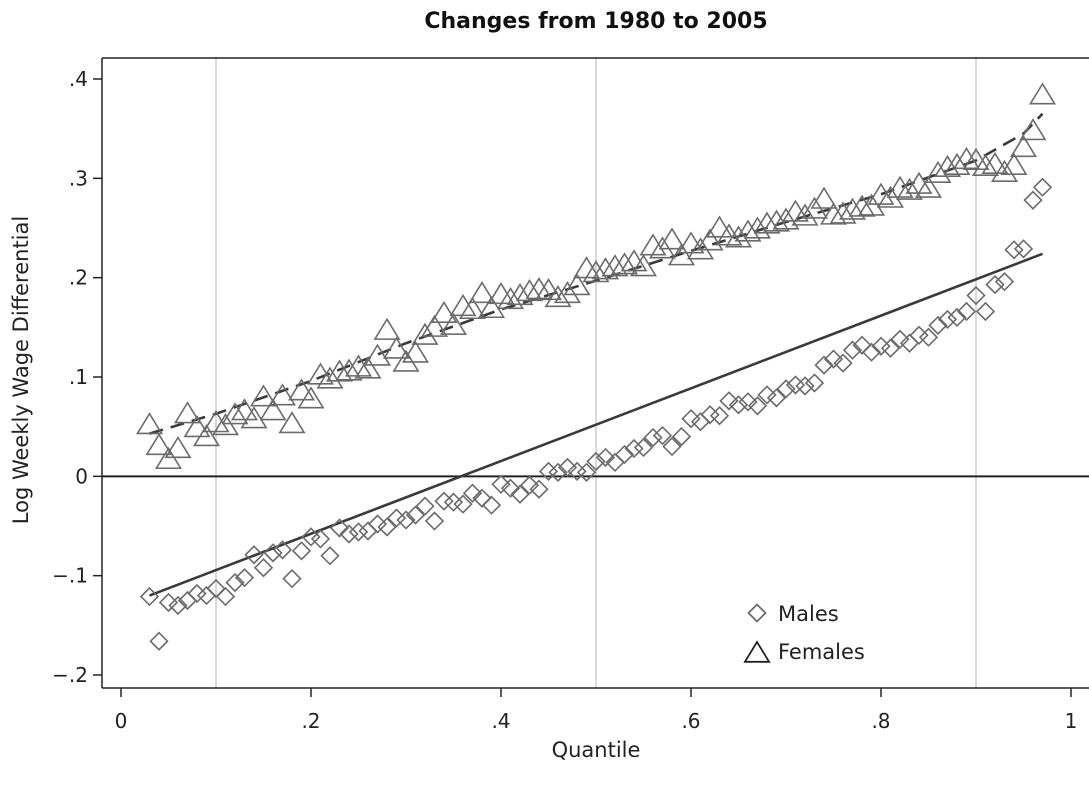 This screenshot has height=792, width=1089. What do you see at coordinates (78, 79) in the screenshot?
I see `y-tick-label: .4` at bounding box center [78, 79].